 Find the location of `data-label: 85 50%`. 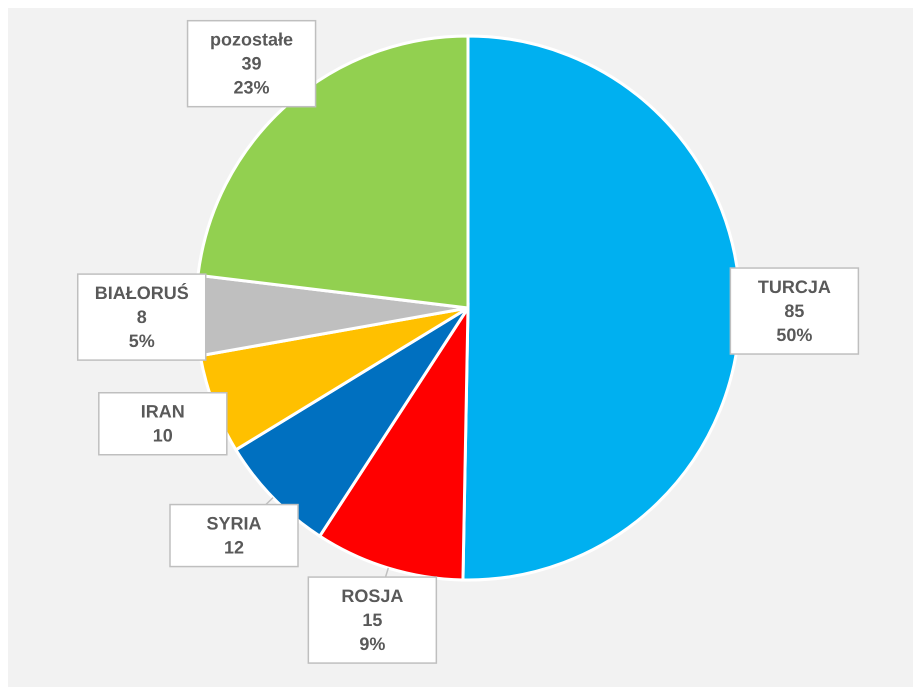

data-label: 85 50% is located at coordinates (794, 323).